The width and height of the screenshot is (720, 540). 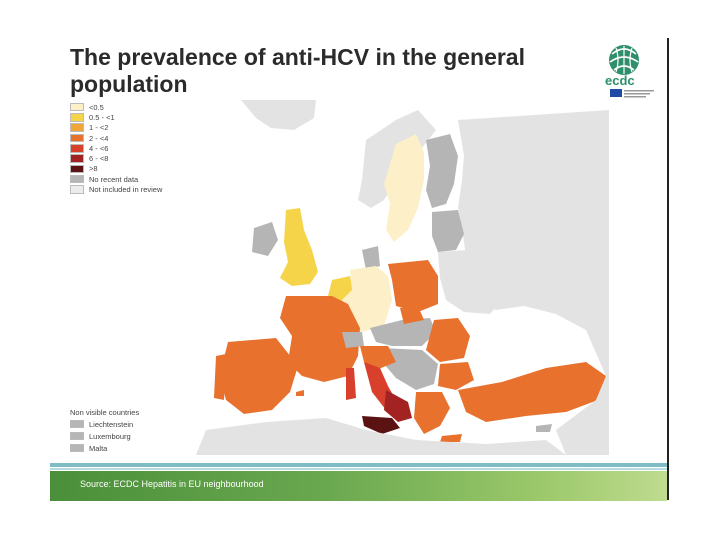 What do you see at coordinates (300, 393) in the screenshot?
I see `country-balearics` at bounding box center [300, 393].